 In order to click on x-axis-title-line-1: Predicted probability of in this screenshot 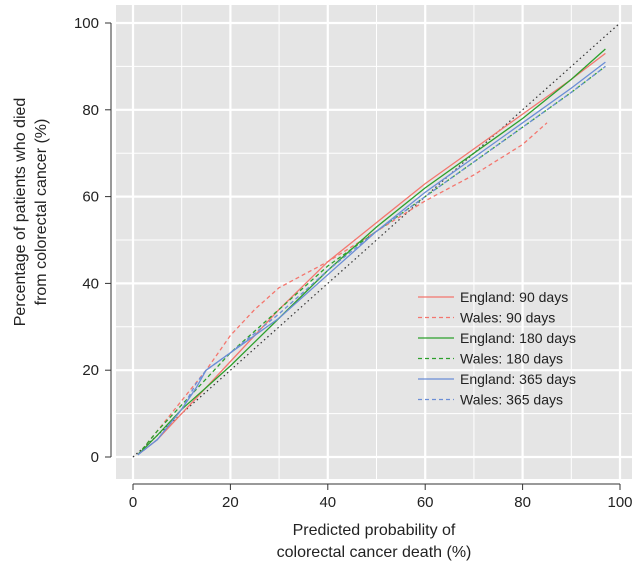, I will do `click(374, 530)`.